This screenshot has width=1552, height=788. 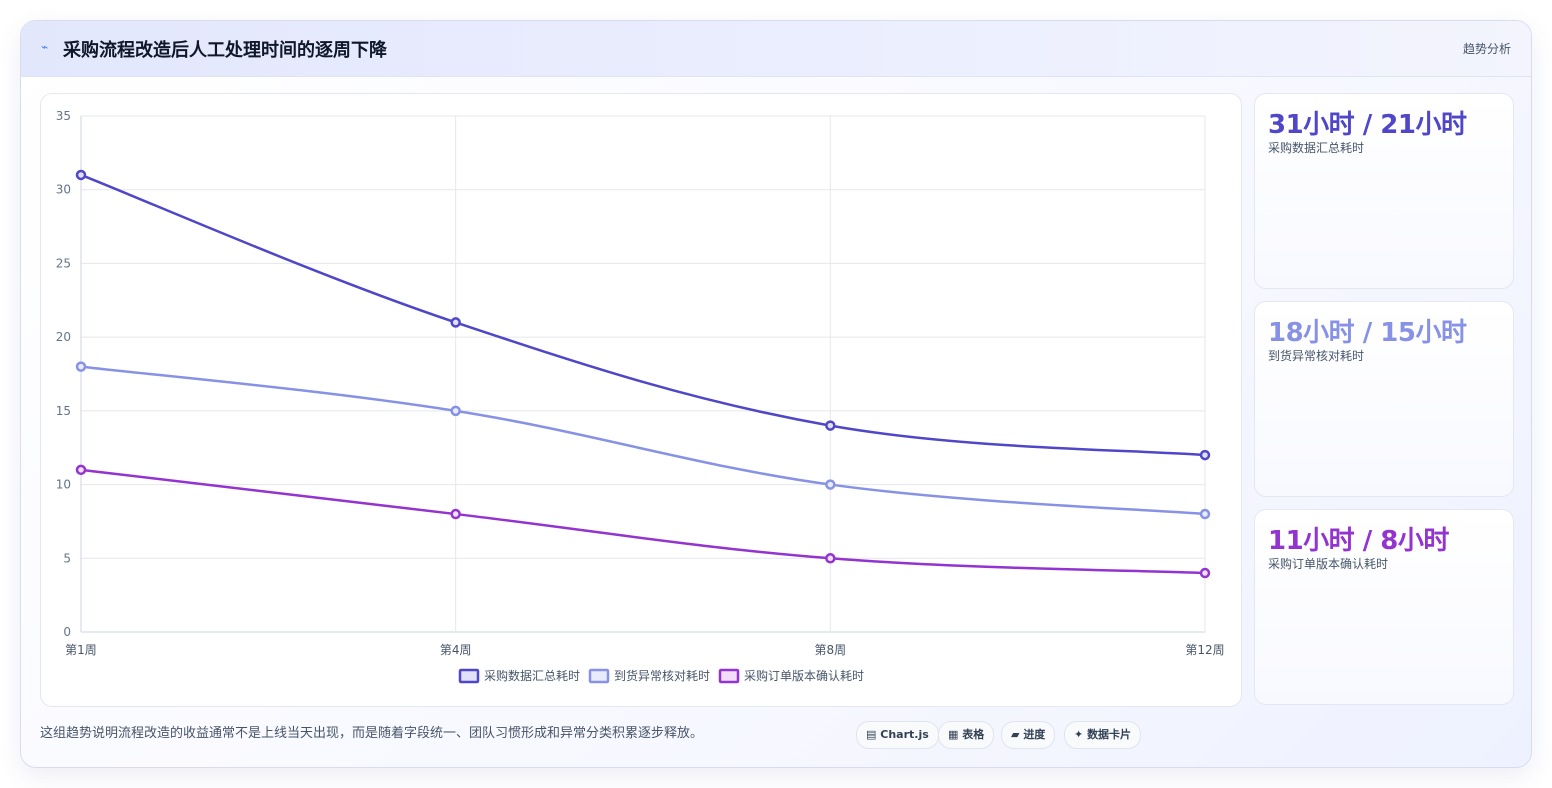 I want to click on x-tick-label: 第12周, so click(x=1204, y=650).